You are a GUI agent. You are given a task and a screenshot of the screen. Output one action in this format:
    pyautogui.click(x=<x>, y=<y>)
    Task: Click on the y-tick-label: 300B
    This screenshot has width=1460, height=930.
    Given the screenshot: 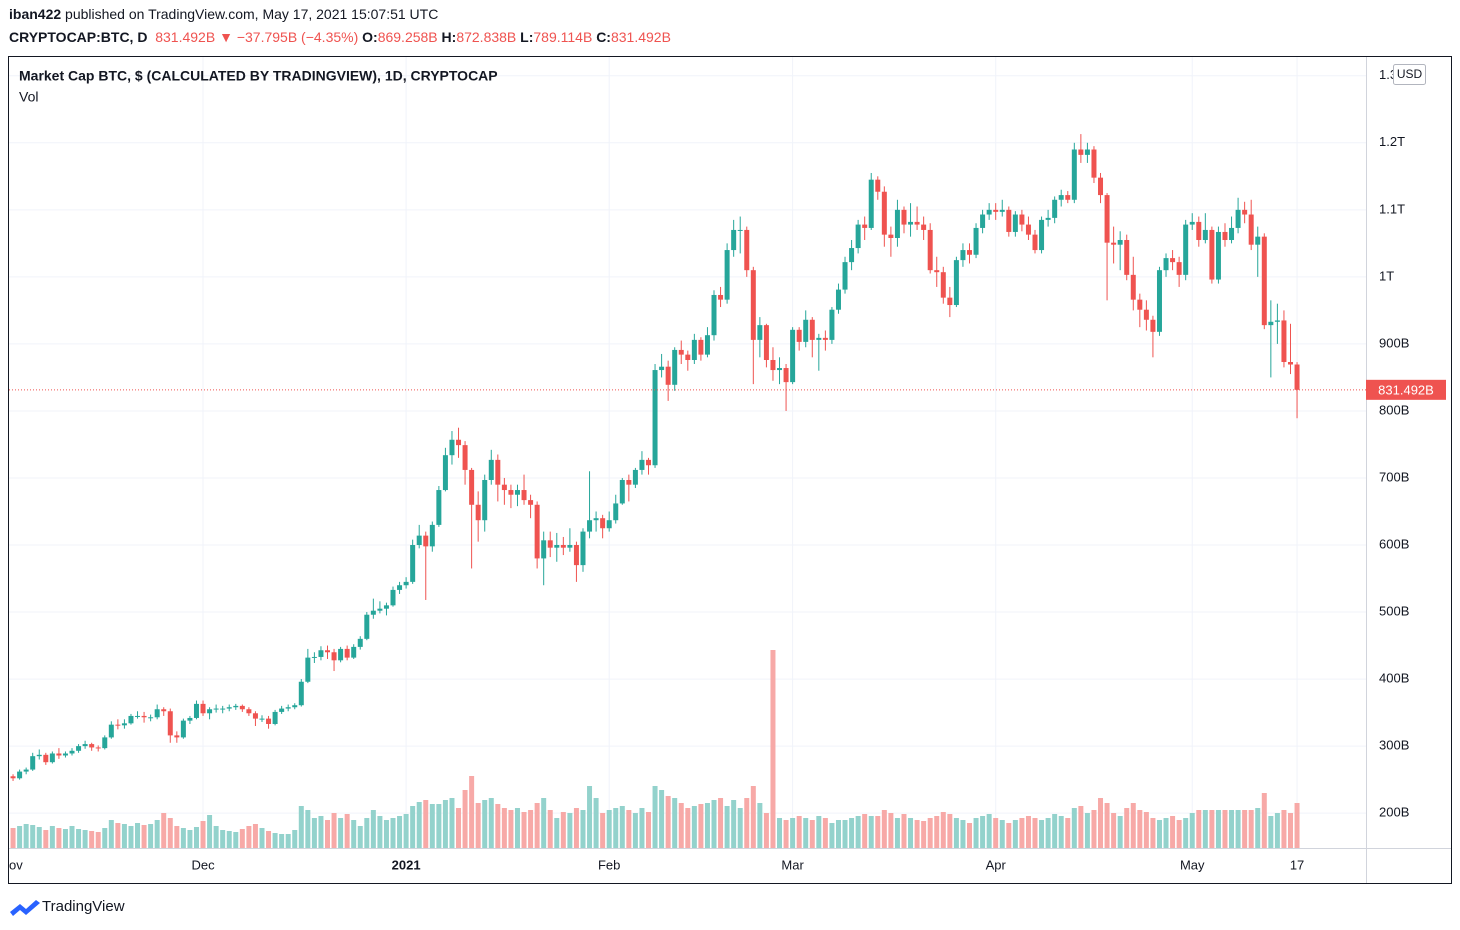 What is the action you would take?
    pyautogui.click(x=1394, y=745)
    